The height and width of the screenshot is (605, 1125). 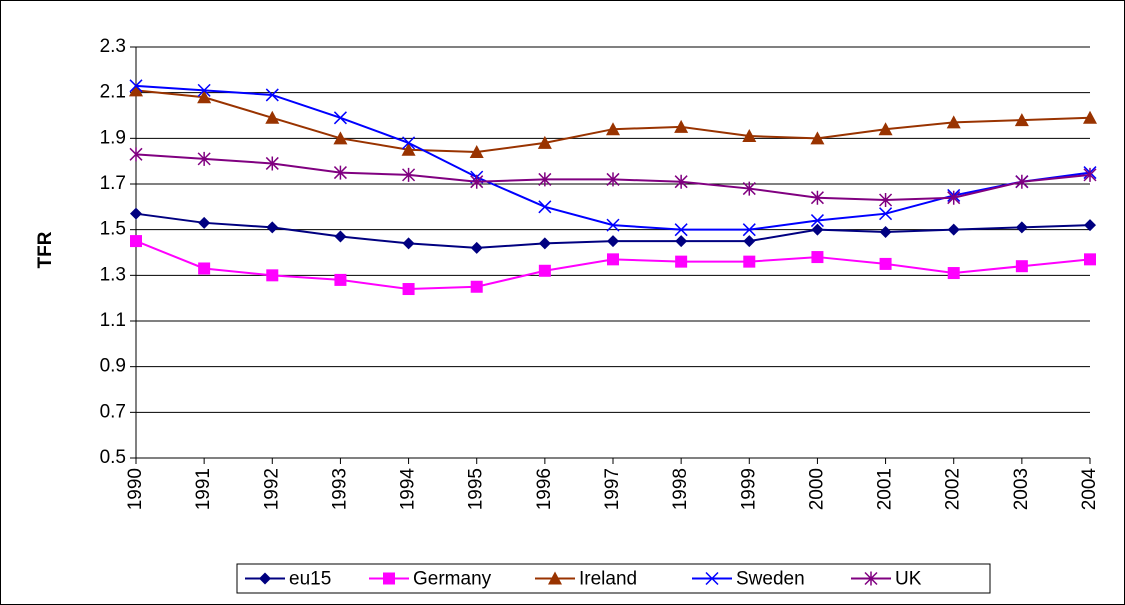 I want to click on y-tick-label: 1.7, so click(x=113, y=183).